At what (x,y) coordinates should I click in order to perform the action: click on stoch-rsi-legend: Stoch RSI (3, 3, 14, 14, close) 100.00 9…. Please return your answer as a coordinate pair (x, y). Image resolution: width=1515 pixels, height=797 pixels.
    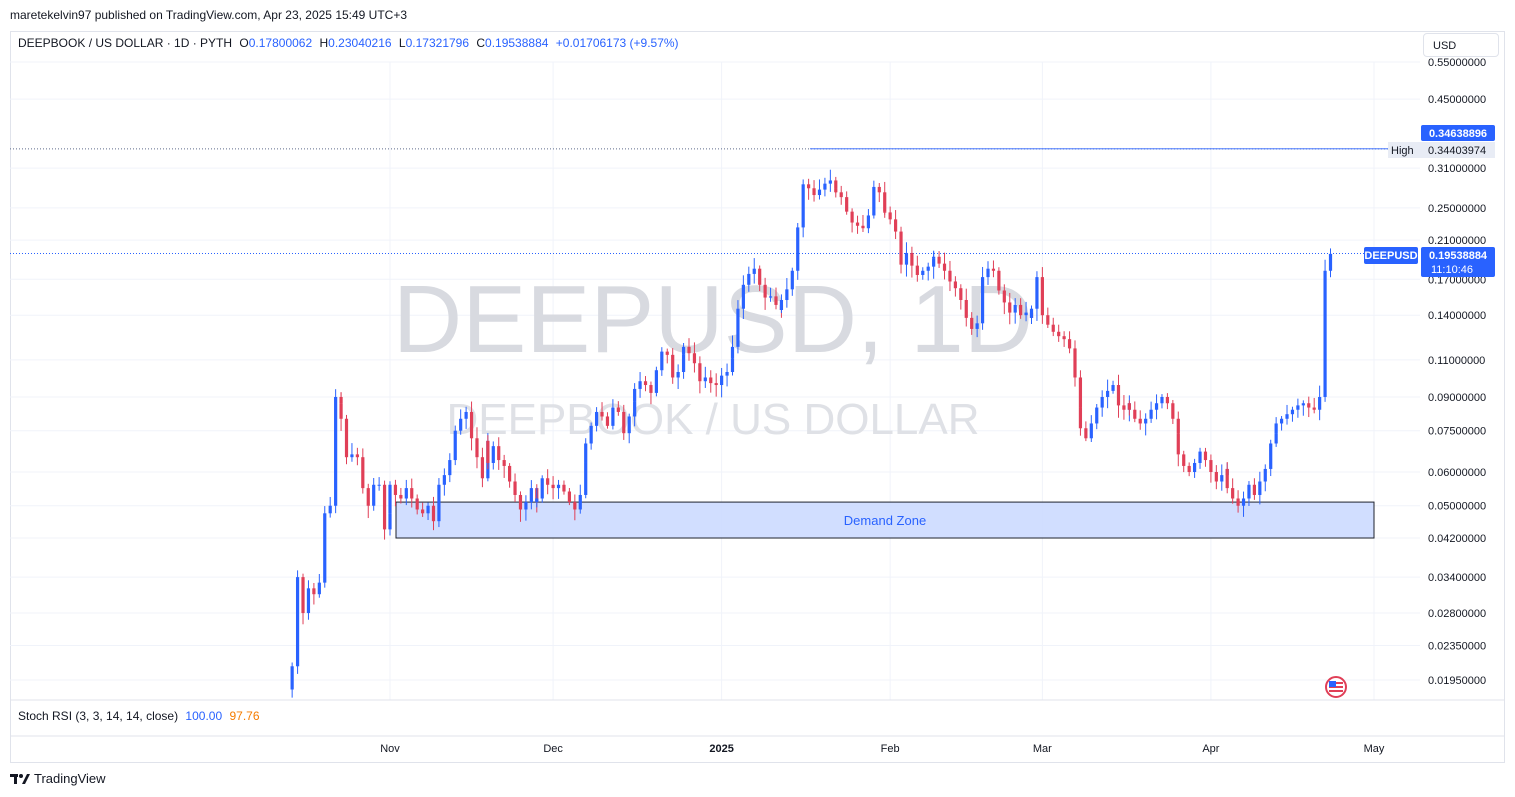
    Looking at the image, I should click on (139, 716).